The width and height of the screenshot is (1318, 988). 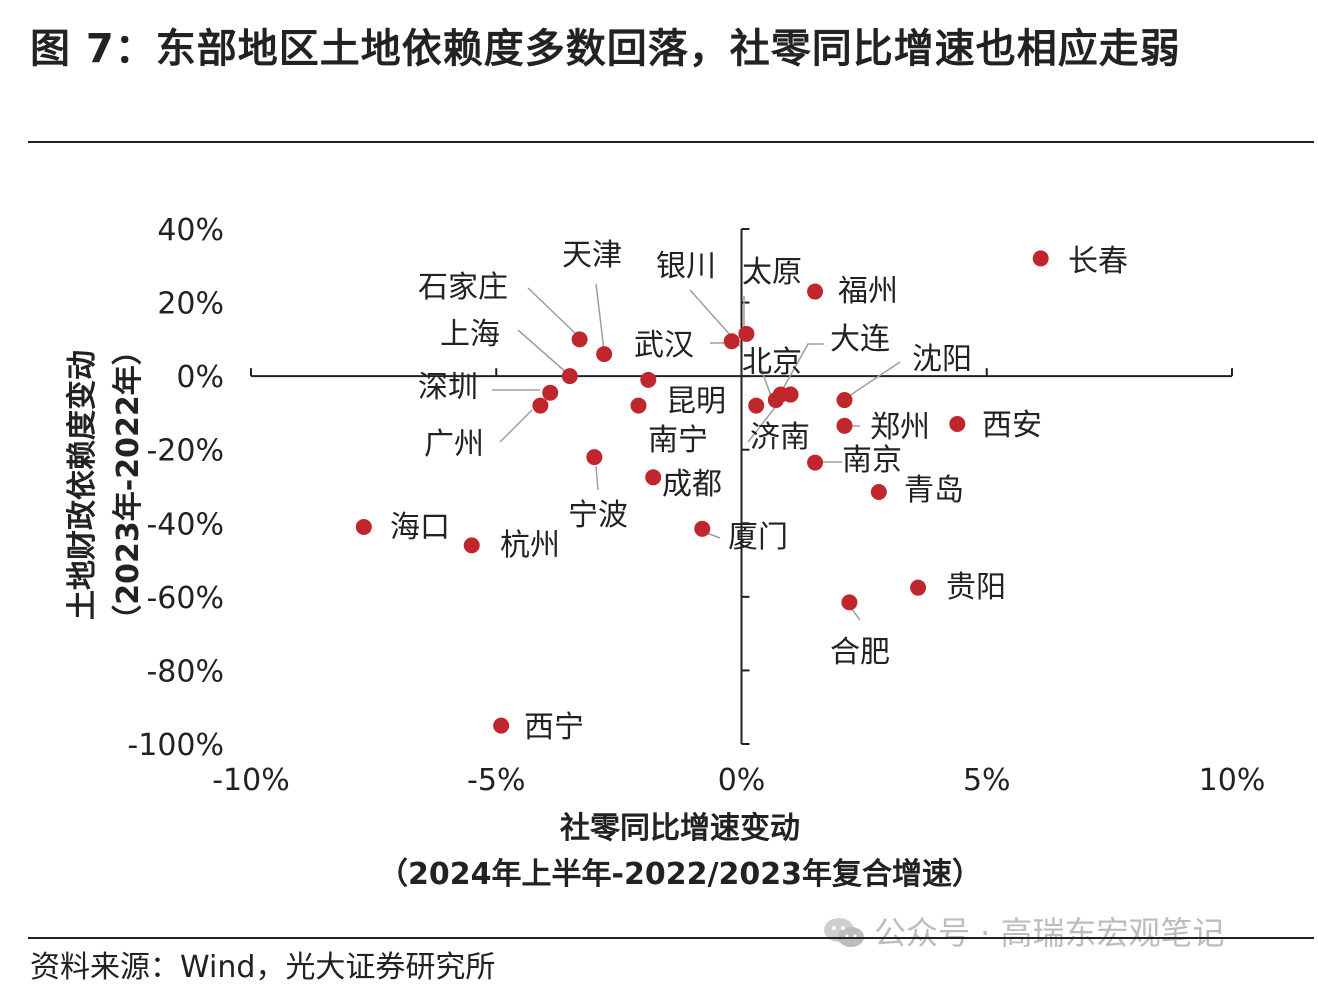 I want to click on x-tick-label: 0%, so click(x=742, y=780).